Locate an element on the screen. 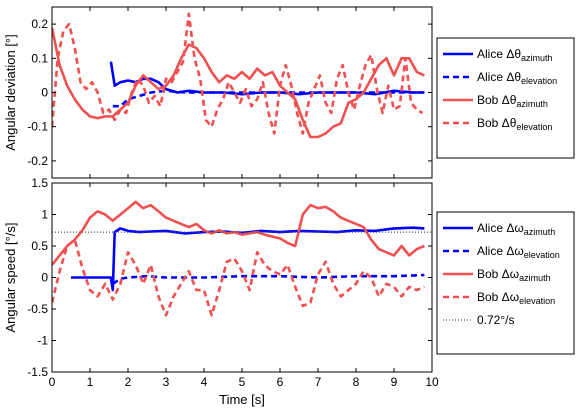  legend-entry-0: Alice Δωazimuth is located at coordinates (516, 229).